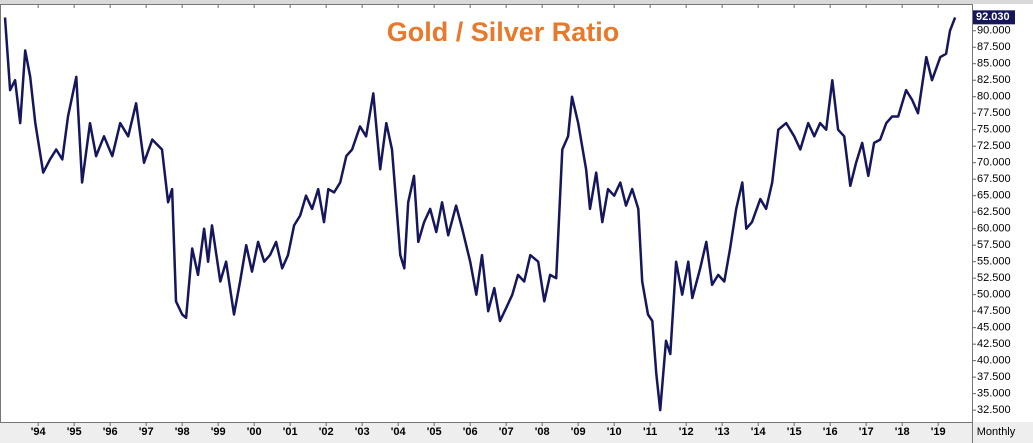 This screenshot has height=443, width=1033. I want to click on y-tick-label: 47.500, so click(994, 311).